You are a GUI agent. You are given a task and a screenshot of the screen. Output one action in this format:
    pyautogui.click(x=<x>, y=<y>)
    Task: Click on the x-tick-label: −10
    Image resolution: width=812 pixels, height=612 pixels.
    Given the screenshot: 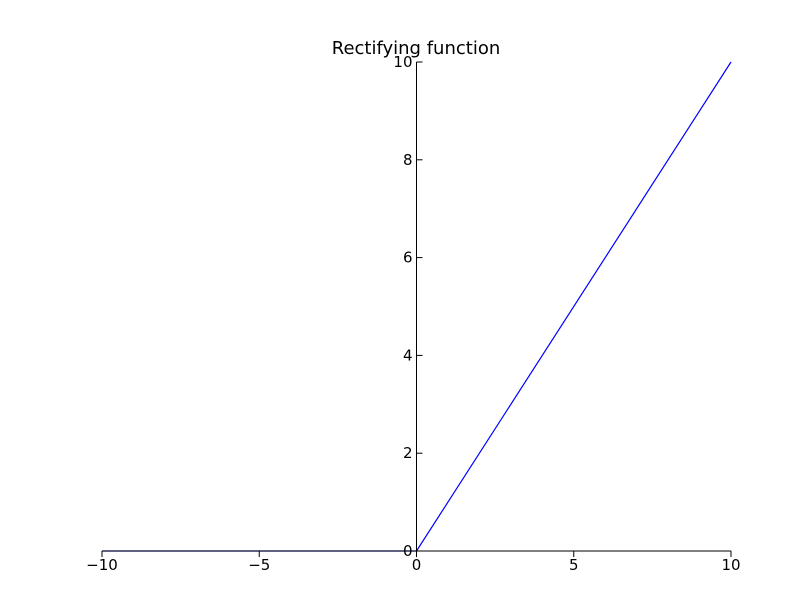 What is the action you would take?
    pyautogui.click(x=102, y=565)
    